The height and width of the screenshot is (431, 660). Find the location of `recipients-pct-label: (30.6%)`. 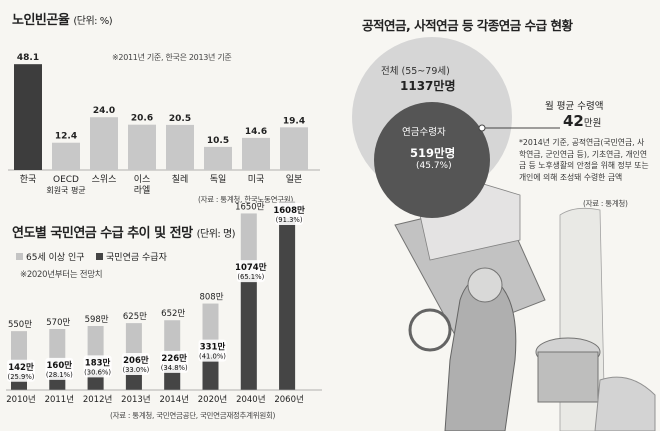

recipients-pct-label: (30.6%) is located at coordinates (97, 372).